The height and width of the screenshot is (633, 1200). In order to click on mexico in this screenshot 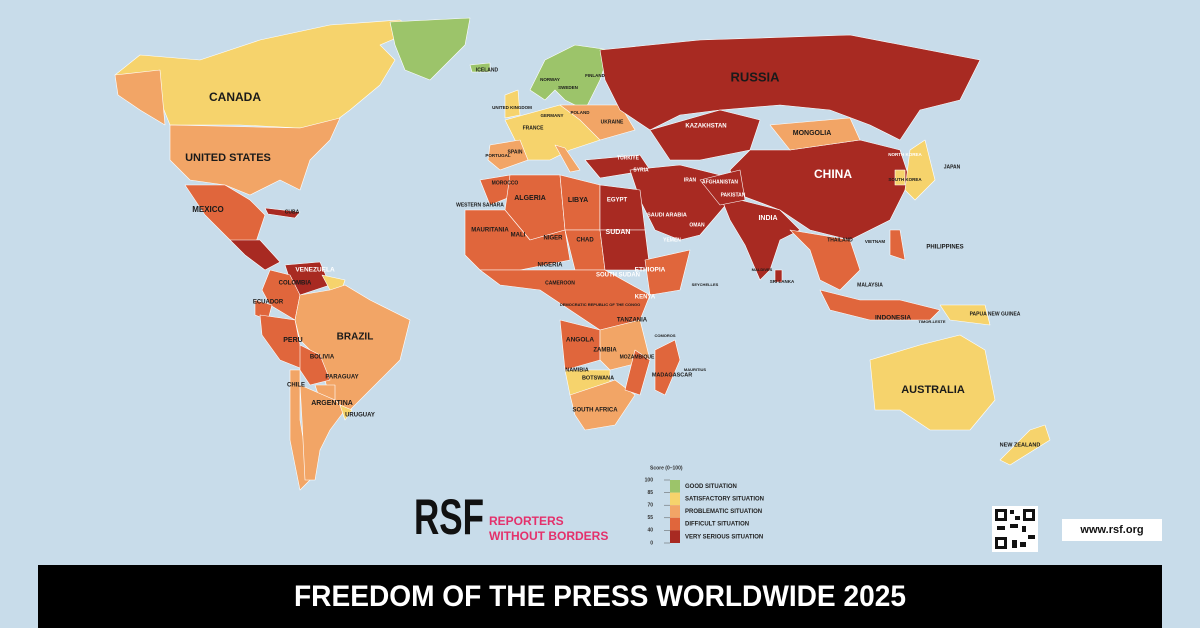, I will do `click(225, 215)`.